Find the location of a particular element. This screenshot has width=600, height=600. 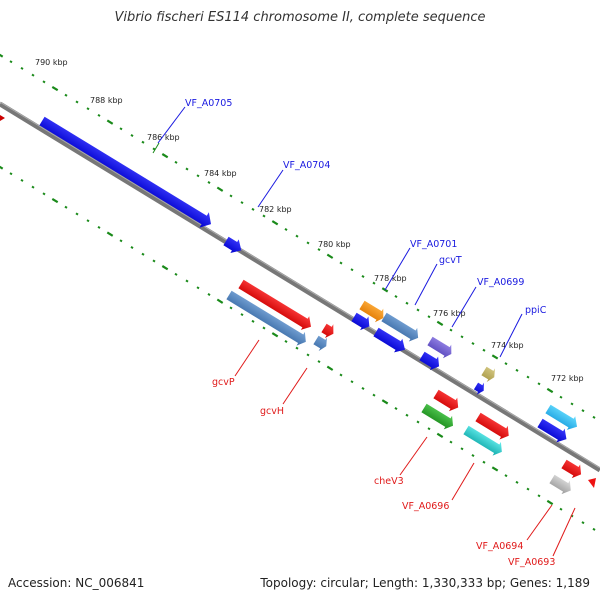

gene-red-c is located at coordinates (572, 469).